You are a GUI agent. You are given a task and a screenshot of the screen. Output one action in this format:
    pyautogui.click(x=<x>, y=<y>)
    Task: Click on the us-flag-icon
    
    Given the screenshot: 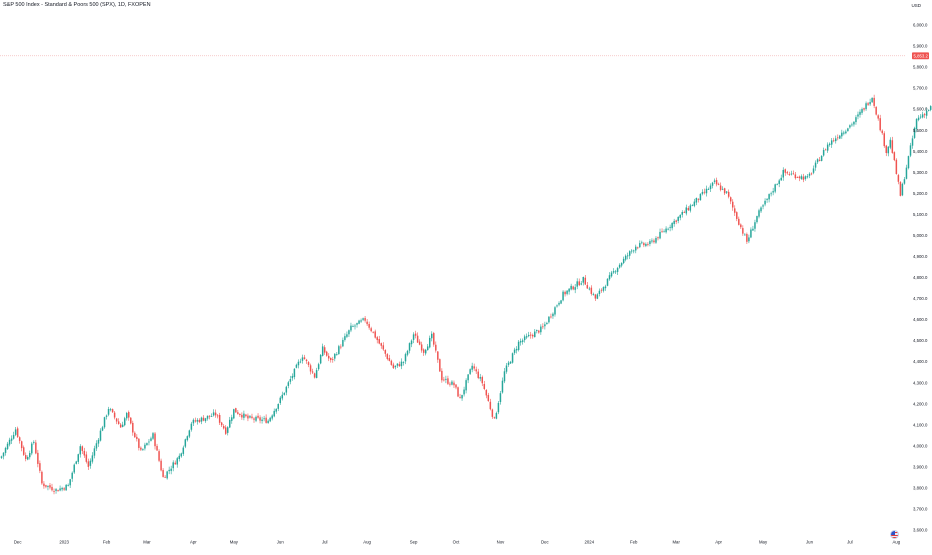 What is the action you would take?
    pyautogui.click(x=894, y=534)
    